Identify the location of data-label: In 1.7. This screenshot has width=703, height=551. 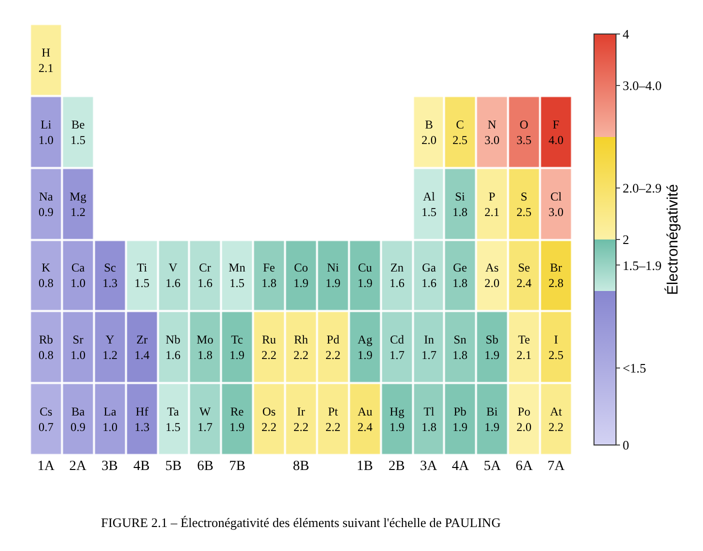
(429, 347).